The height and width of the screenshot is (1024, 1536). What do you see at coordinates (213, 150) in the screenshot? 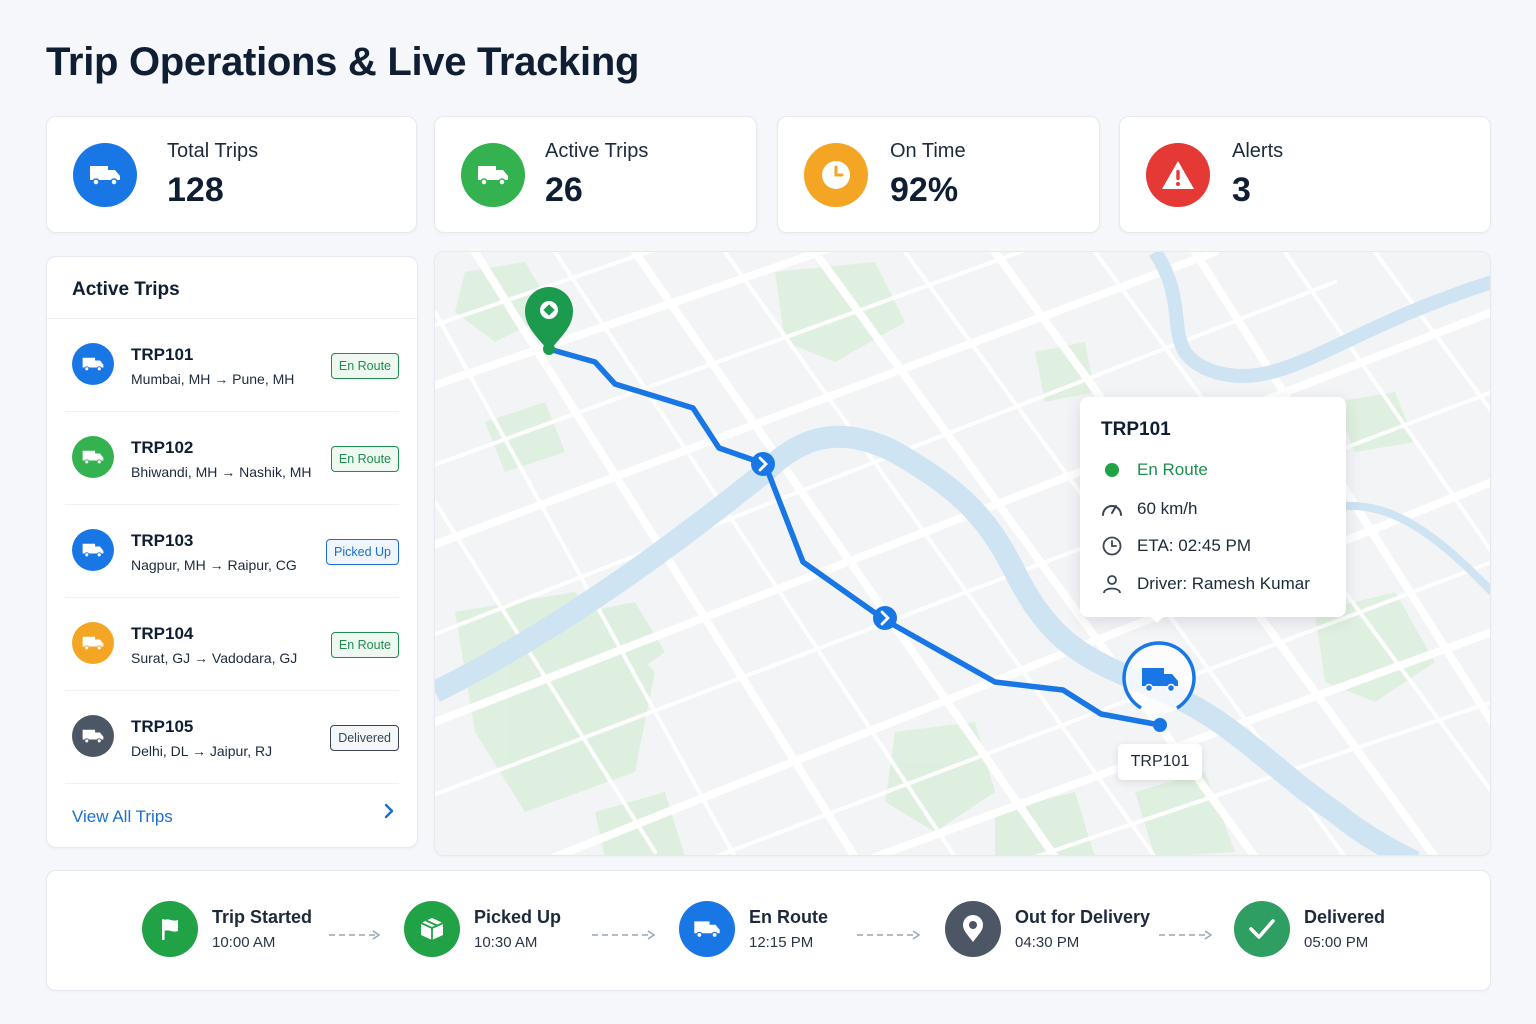
I see `stat-label: Total Trips` at bounding box center [213, 150].